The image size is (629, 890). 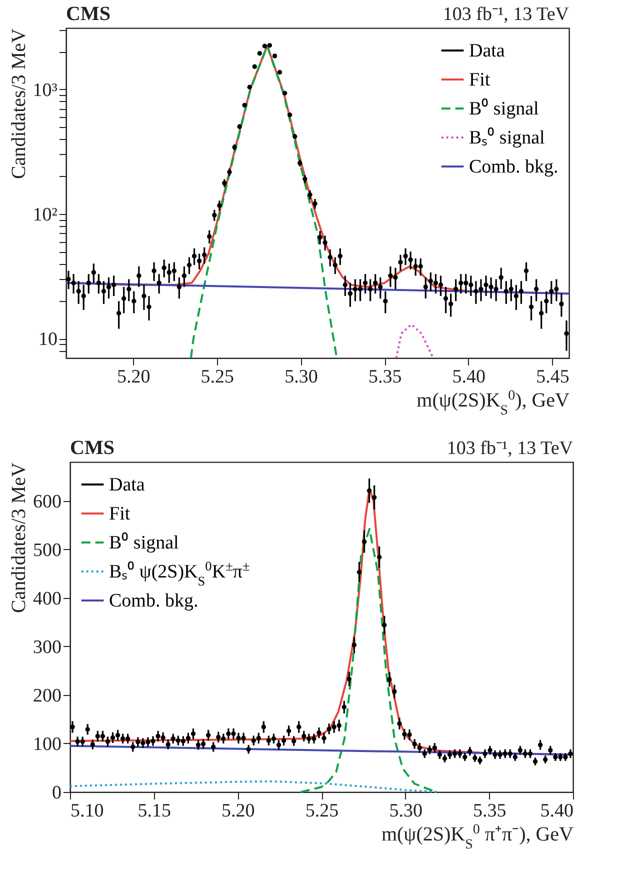 What do you see at coordinates (47, 550) in the screenshot?
I see `y-tick-label: 500` at bounding box center [47, 550].